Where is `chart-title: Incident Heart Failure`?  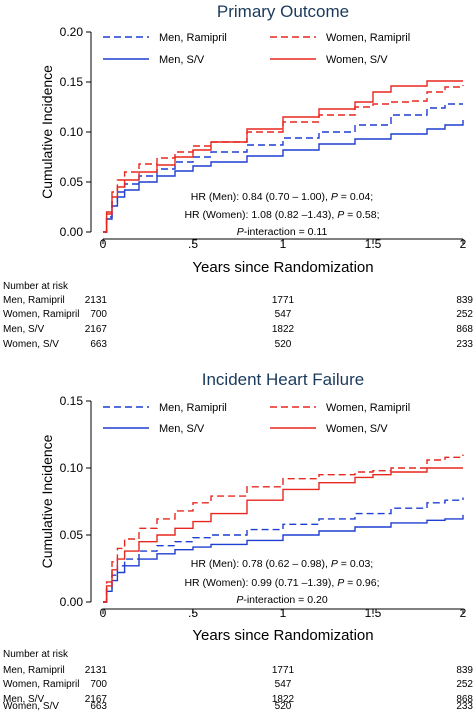 chart-title: Incident Heart Failure is located at coordinates (283, 379).